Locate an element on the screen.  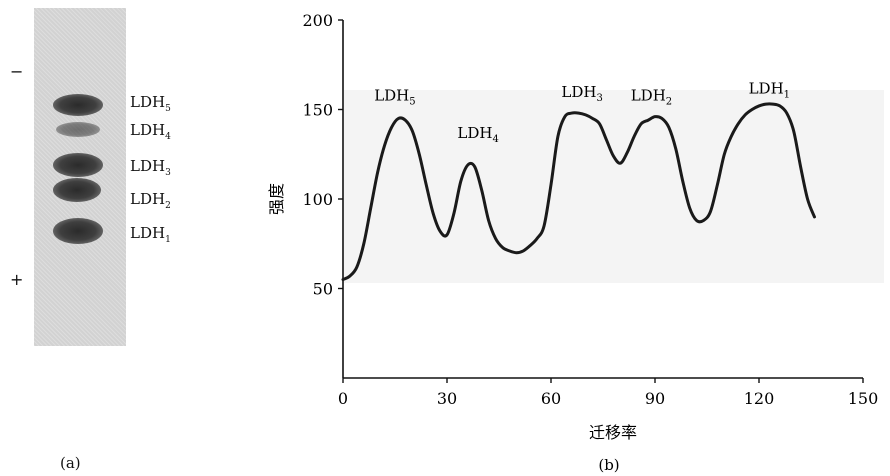
x-tick-label: 60 is located at coordinates (551, 398).